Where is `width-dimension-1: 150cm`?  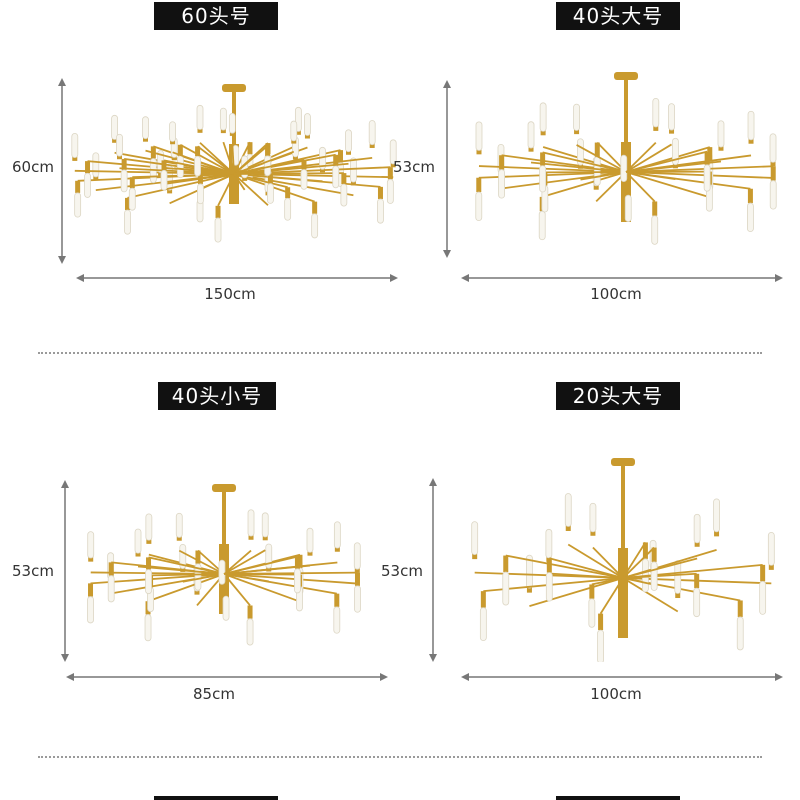 width-dimension-1: 150cm is located at coordinates (230, 294).